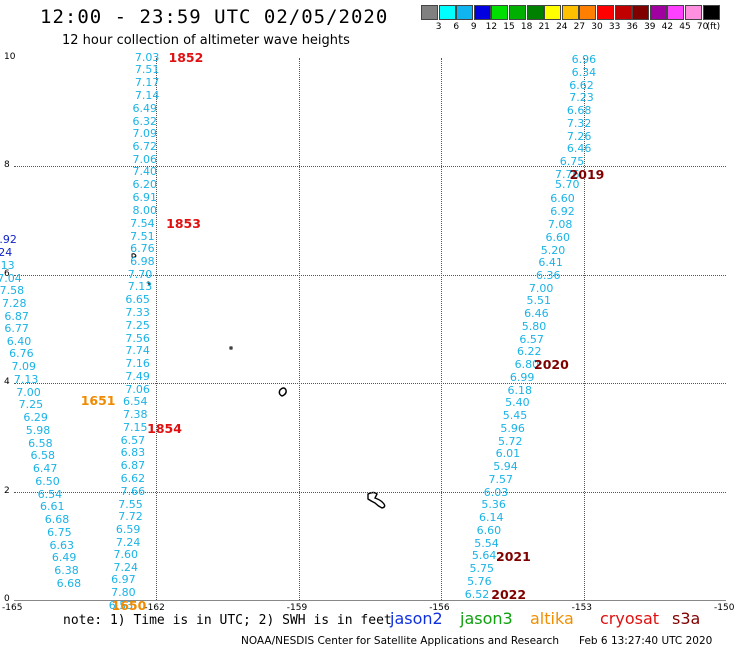 Image resolution: width=740 pixels, height=650 pixels. What do you see at coordinates (6, 253) in the screenshot?
I see `wave-height-value: 9.24` at bounding box center [6, 253].